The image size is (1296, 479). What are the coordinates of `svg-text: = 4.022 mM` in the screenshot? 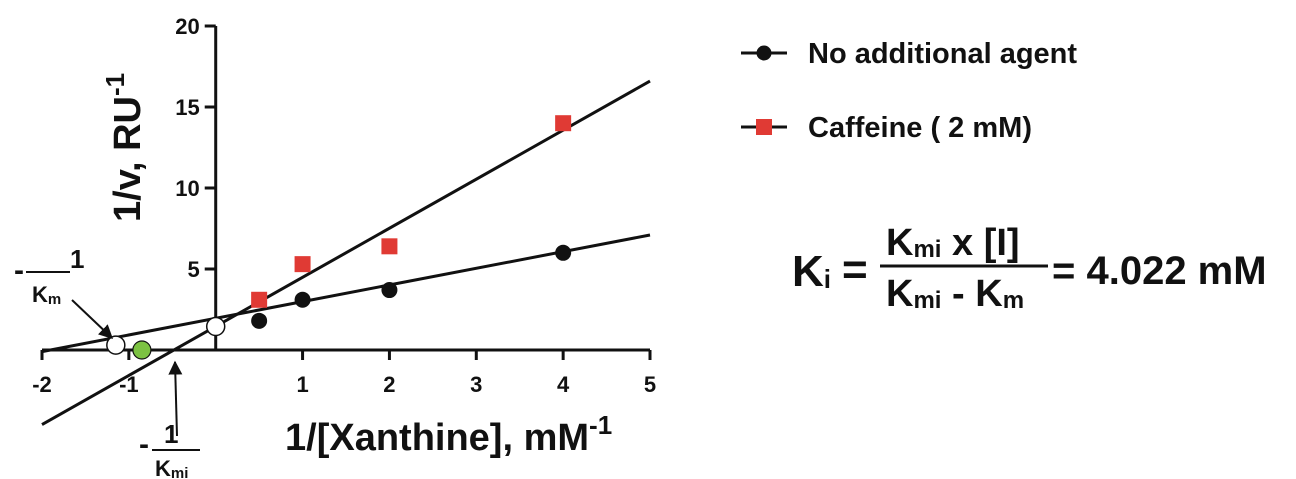 It's located at (1159, 271).